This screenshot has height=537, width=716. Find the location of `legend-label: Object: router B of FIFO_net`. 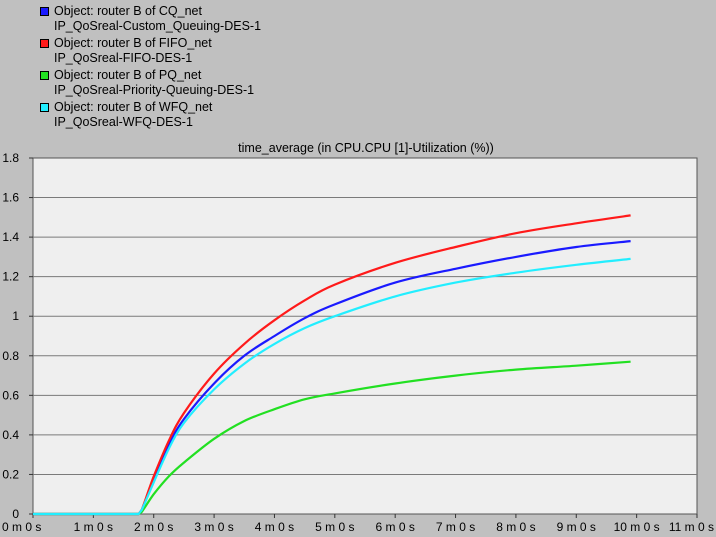

legend-label: Object: router B of FIFO_net is located at coordinates (133, 43).